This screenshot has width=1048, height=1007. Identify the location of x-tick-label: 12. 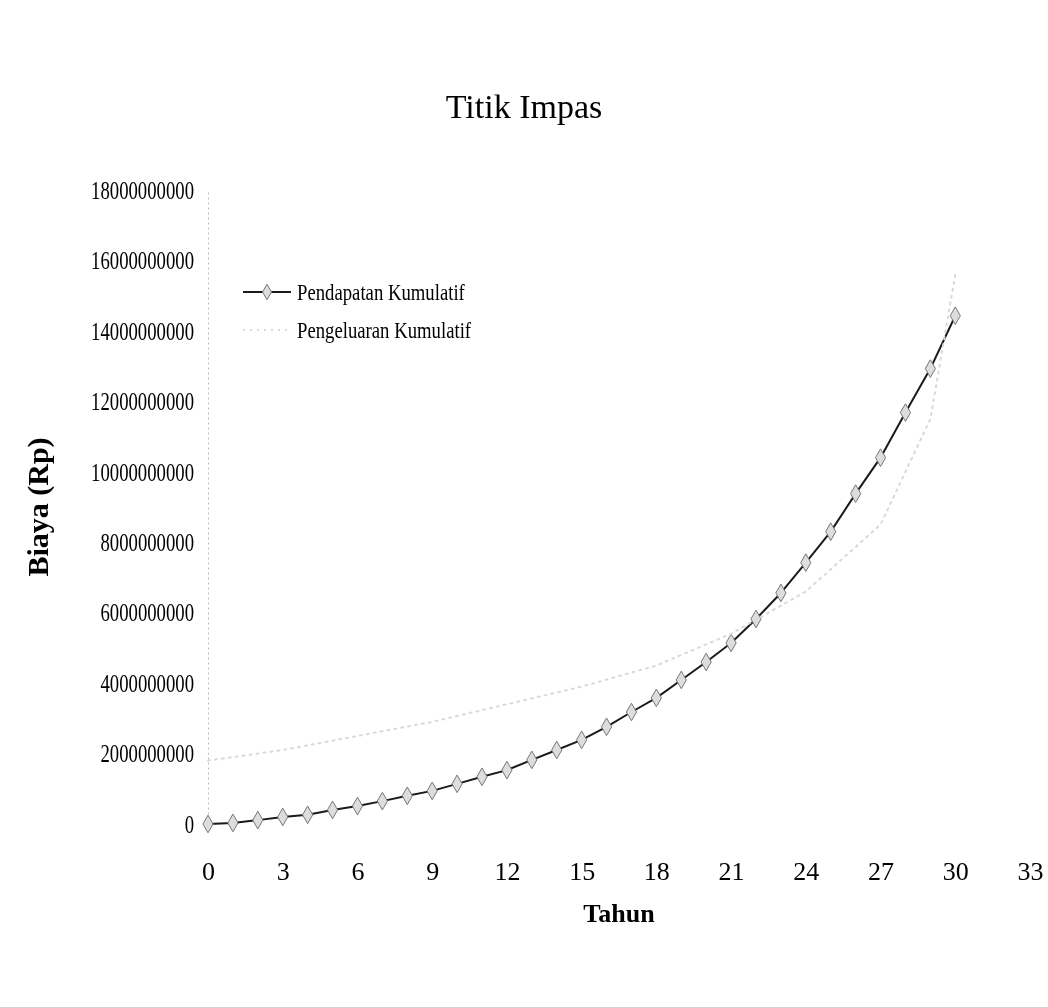
(507, 872).